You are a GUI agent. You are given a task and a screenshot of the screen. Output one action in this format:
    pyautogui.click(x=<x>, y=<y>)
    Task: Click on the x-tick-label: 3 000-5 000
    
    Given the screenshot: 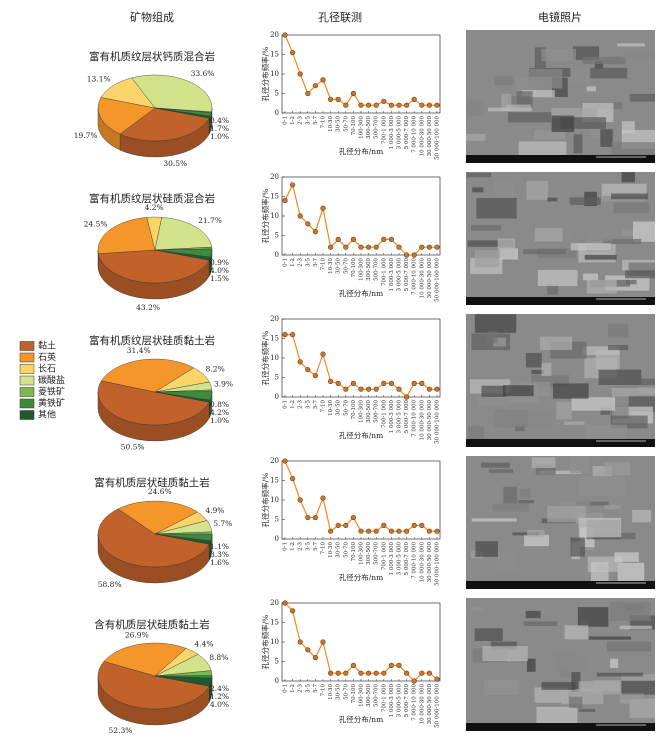 What is the action you would take?
    pyautogui.click(x=400, y=701)
    